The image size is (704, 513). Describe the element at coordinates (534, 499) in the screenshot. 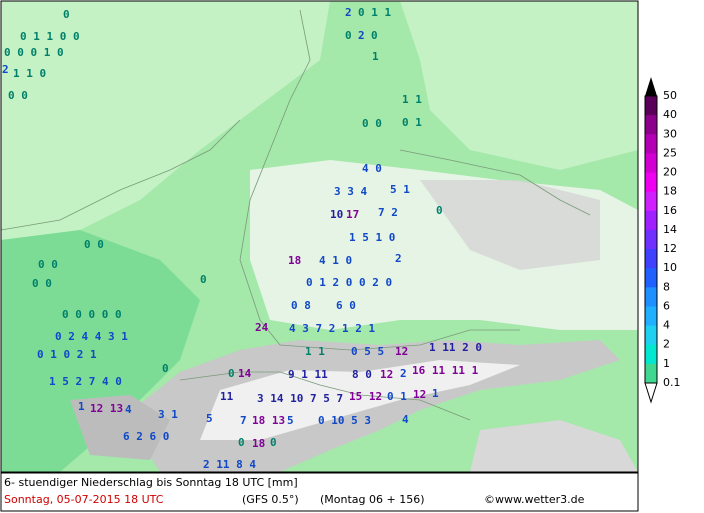

I see `footer-credit: ©www.wetter3.de` at that location.